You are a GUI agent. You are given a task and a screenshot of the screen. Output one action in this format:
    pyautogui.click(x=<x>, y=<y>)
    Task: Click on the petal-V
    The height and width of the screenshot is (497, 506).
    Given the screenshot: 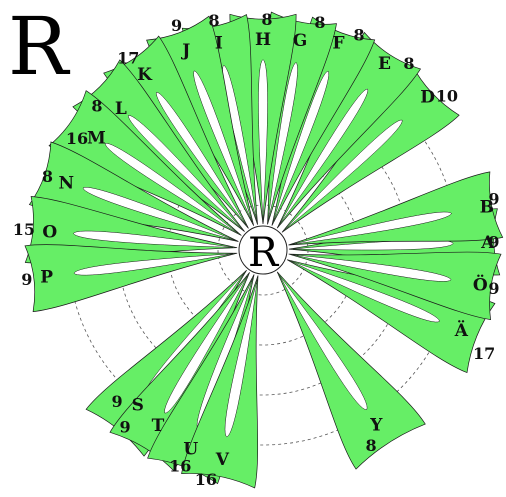 What is the action you would take?
    pyautogui.click(x=220, y=382)
    